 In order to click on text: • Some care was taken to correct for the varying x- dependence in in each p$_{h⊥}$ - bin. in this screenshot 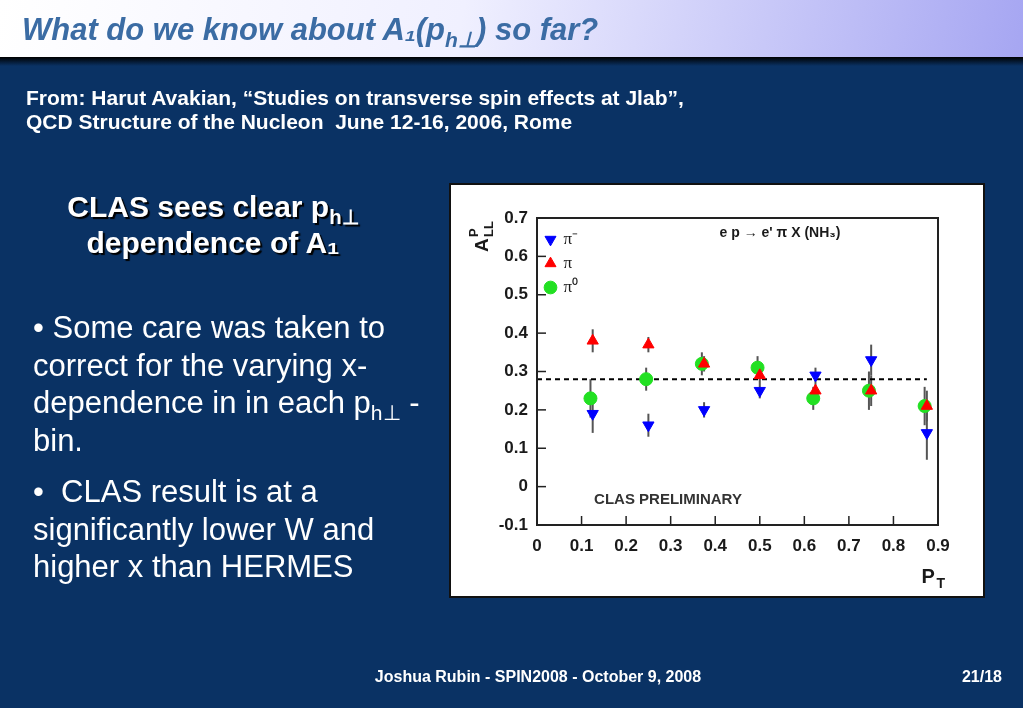, I will do `click(226, 384)`.